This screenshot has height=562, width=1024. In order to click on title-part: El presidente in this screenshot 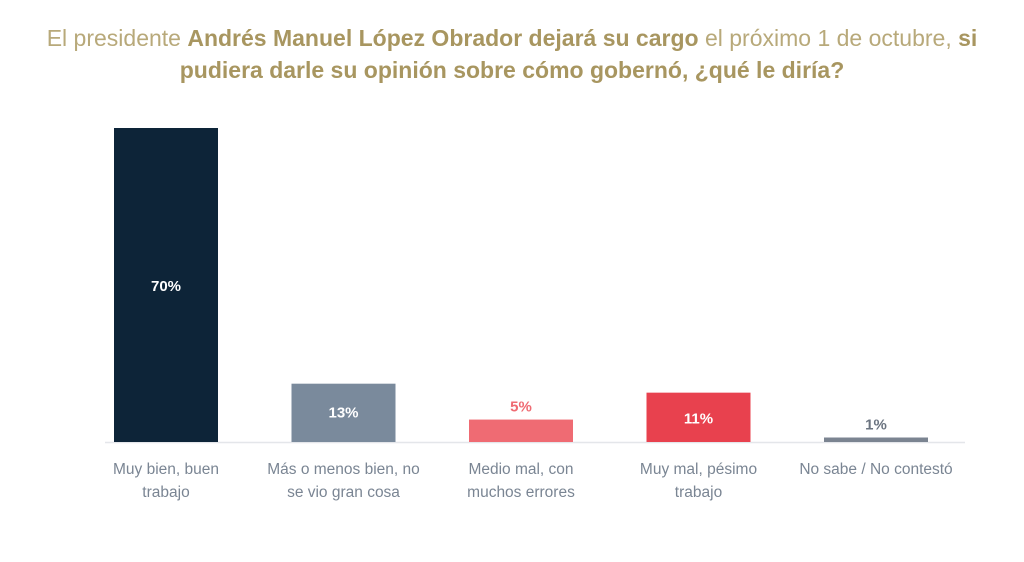, I will do `click(117, 38)`.